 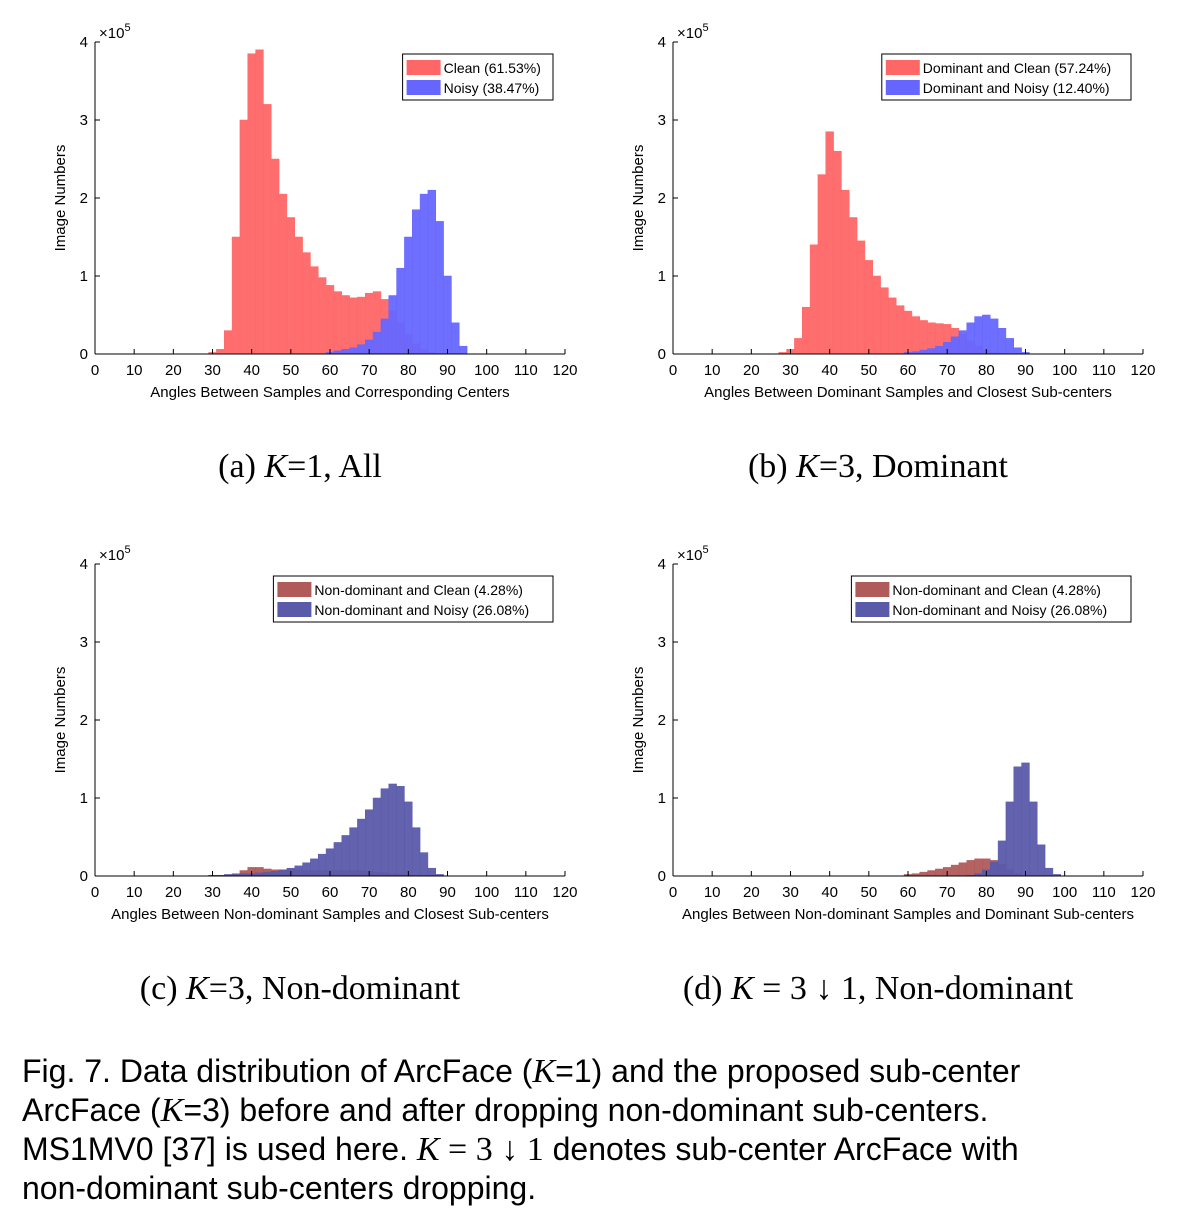 What do you see at coordinates (662, 876) in the screenshot?
I see `y-tick-label: 0` at bounding box center [662, 876].